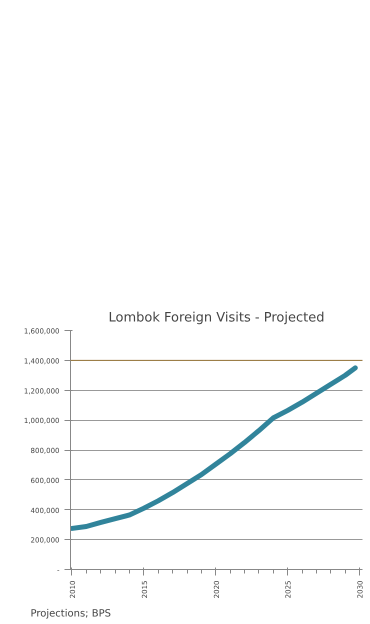  I want to click on chart-title: Lombok Foreign Visits - Projected, so click(216, 318).